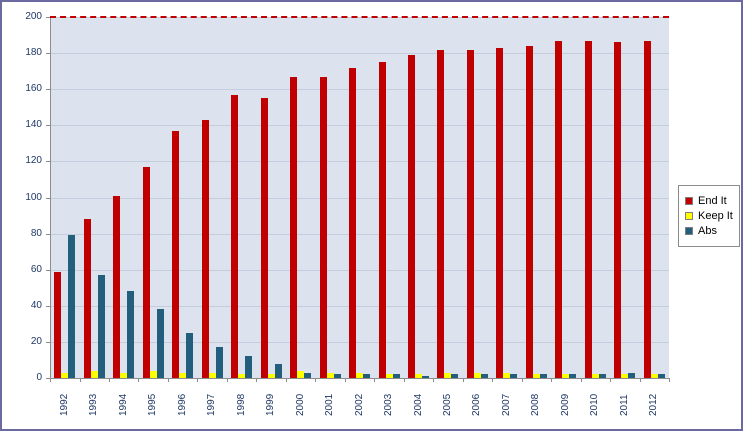 Image resolution: width=743 pixels, height=431 pixels. I want to click on x-axis-line, so click(359, 378).